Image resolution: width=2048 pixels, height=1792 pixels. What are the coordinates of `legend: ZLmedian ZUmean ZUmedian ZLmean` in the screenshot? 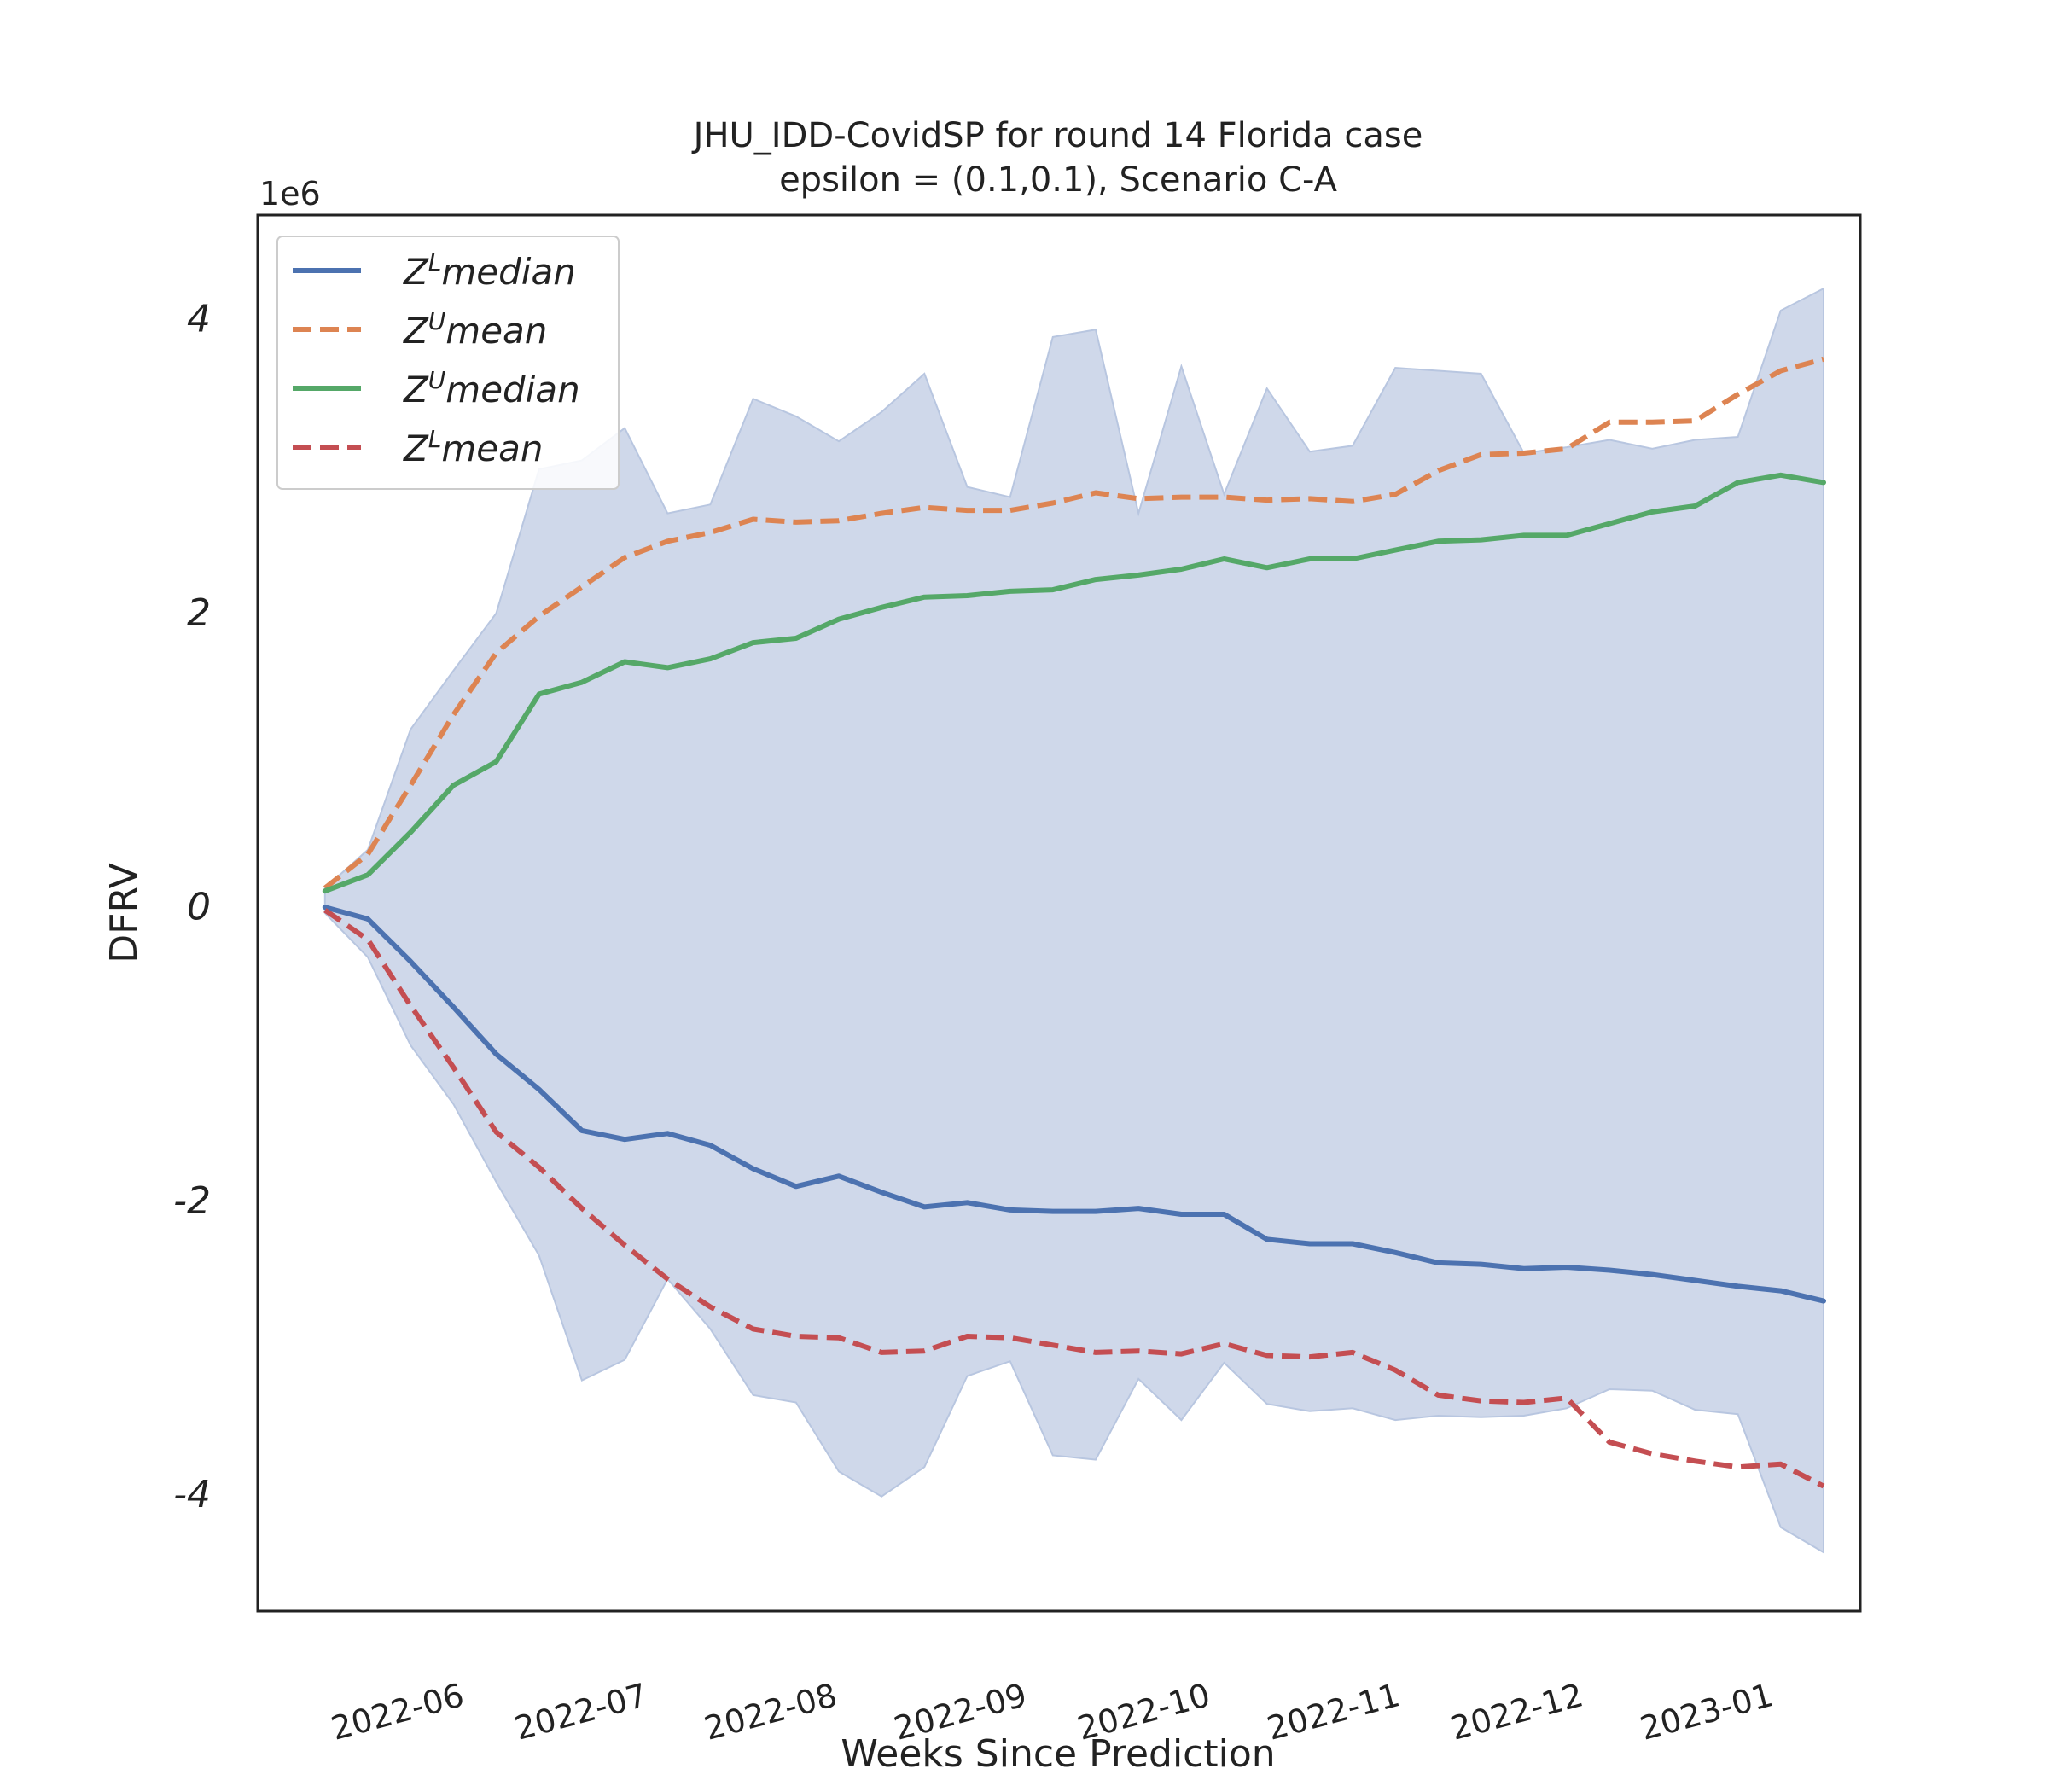 It's located at (448, 363).